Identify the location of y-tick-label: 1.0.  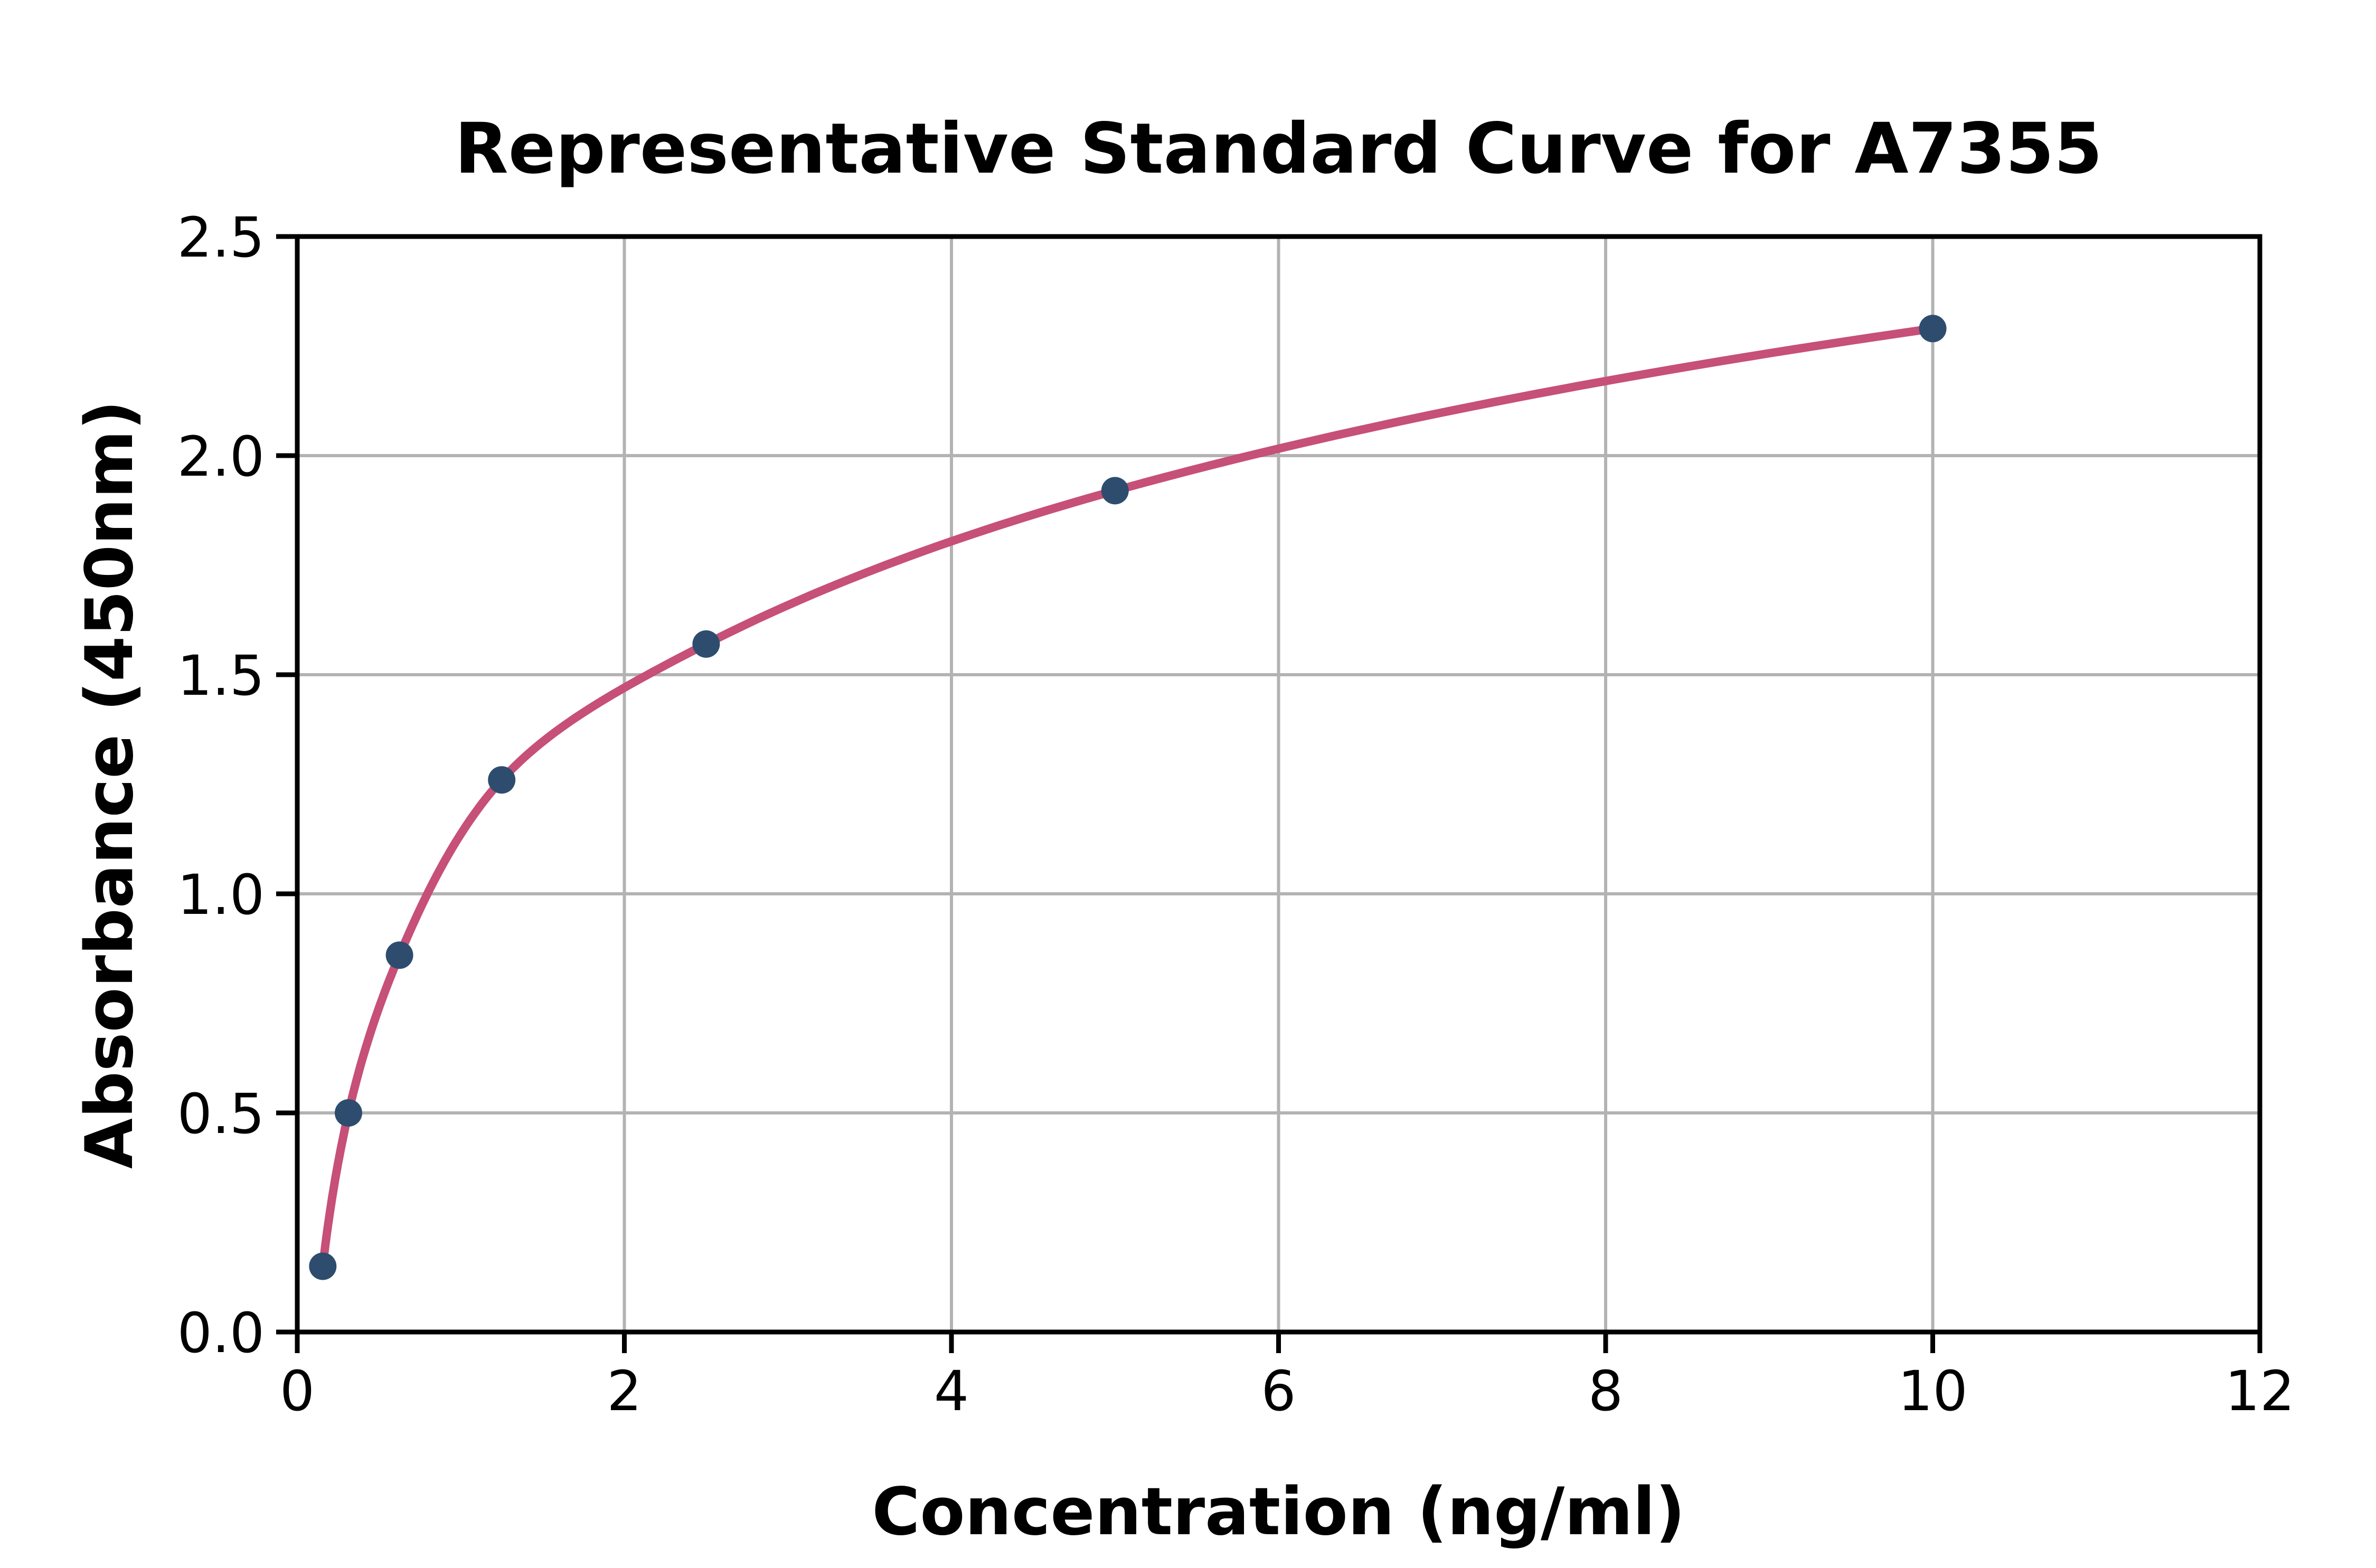
(221, 895).